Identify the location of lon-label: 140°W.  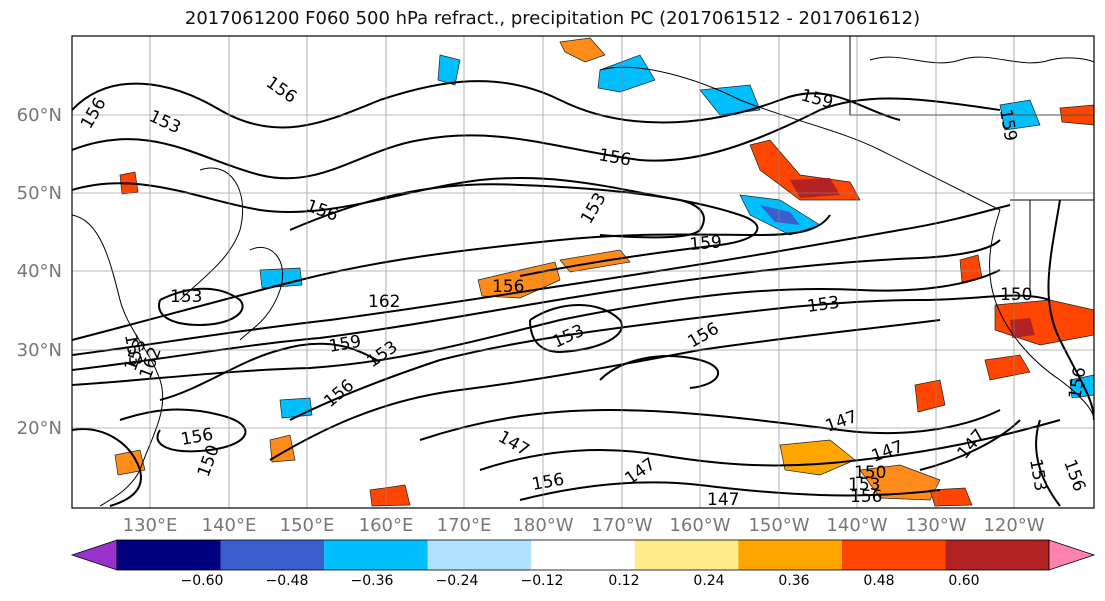
(856, 525).